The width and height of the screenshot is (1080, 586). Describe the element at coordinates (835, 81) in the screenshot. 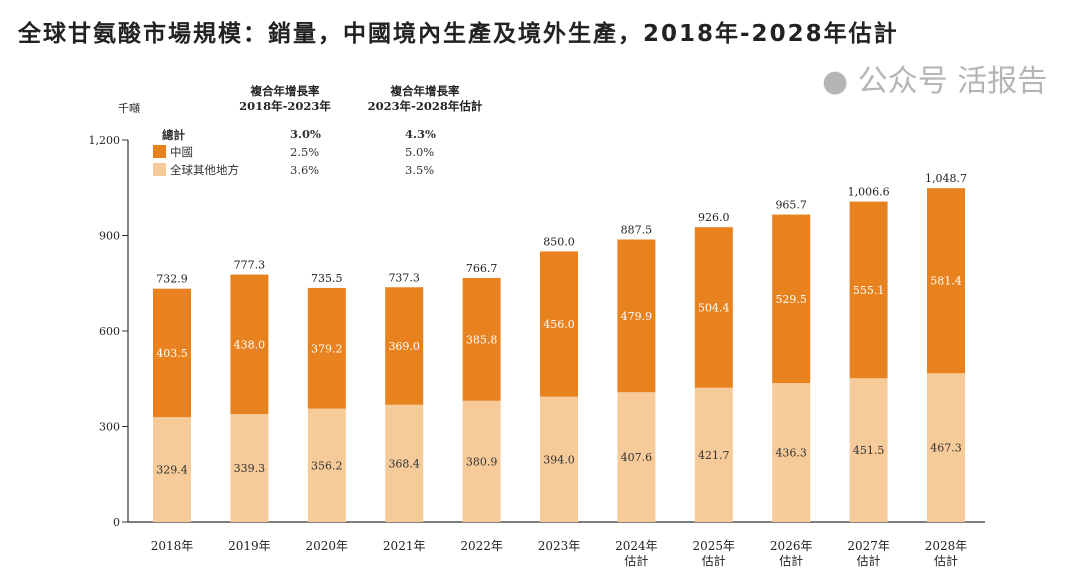

I see `wechat-icon: ●` at that location.